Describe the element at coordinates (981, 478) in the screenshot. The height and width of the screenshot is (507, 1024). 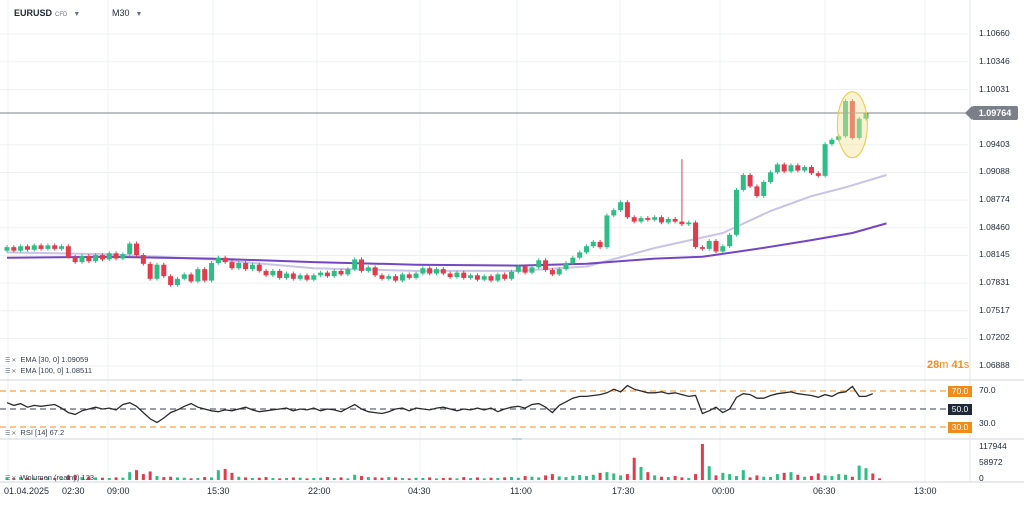
I see `volume-axis-zero: 0` at that location.